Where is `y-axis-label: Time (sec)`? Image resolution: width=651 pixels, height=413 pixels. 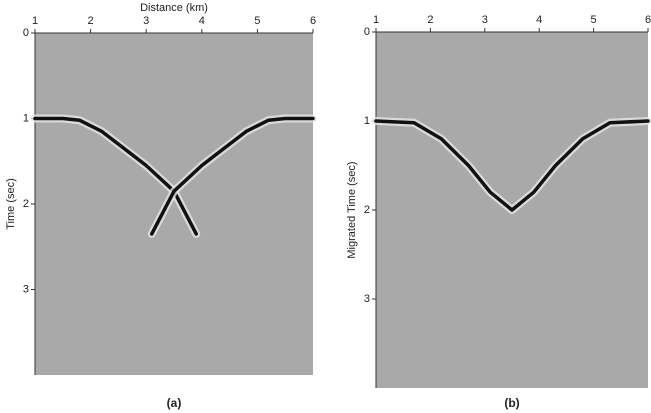 y-axis-label: Time (sec) is located at coordinates (11, 204).